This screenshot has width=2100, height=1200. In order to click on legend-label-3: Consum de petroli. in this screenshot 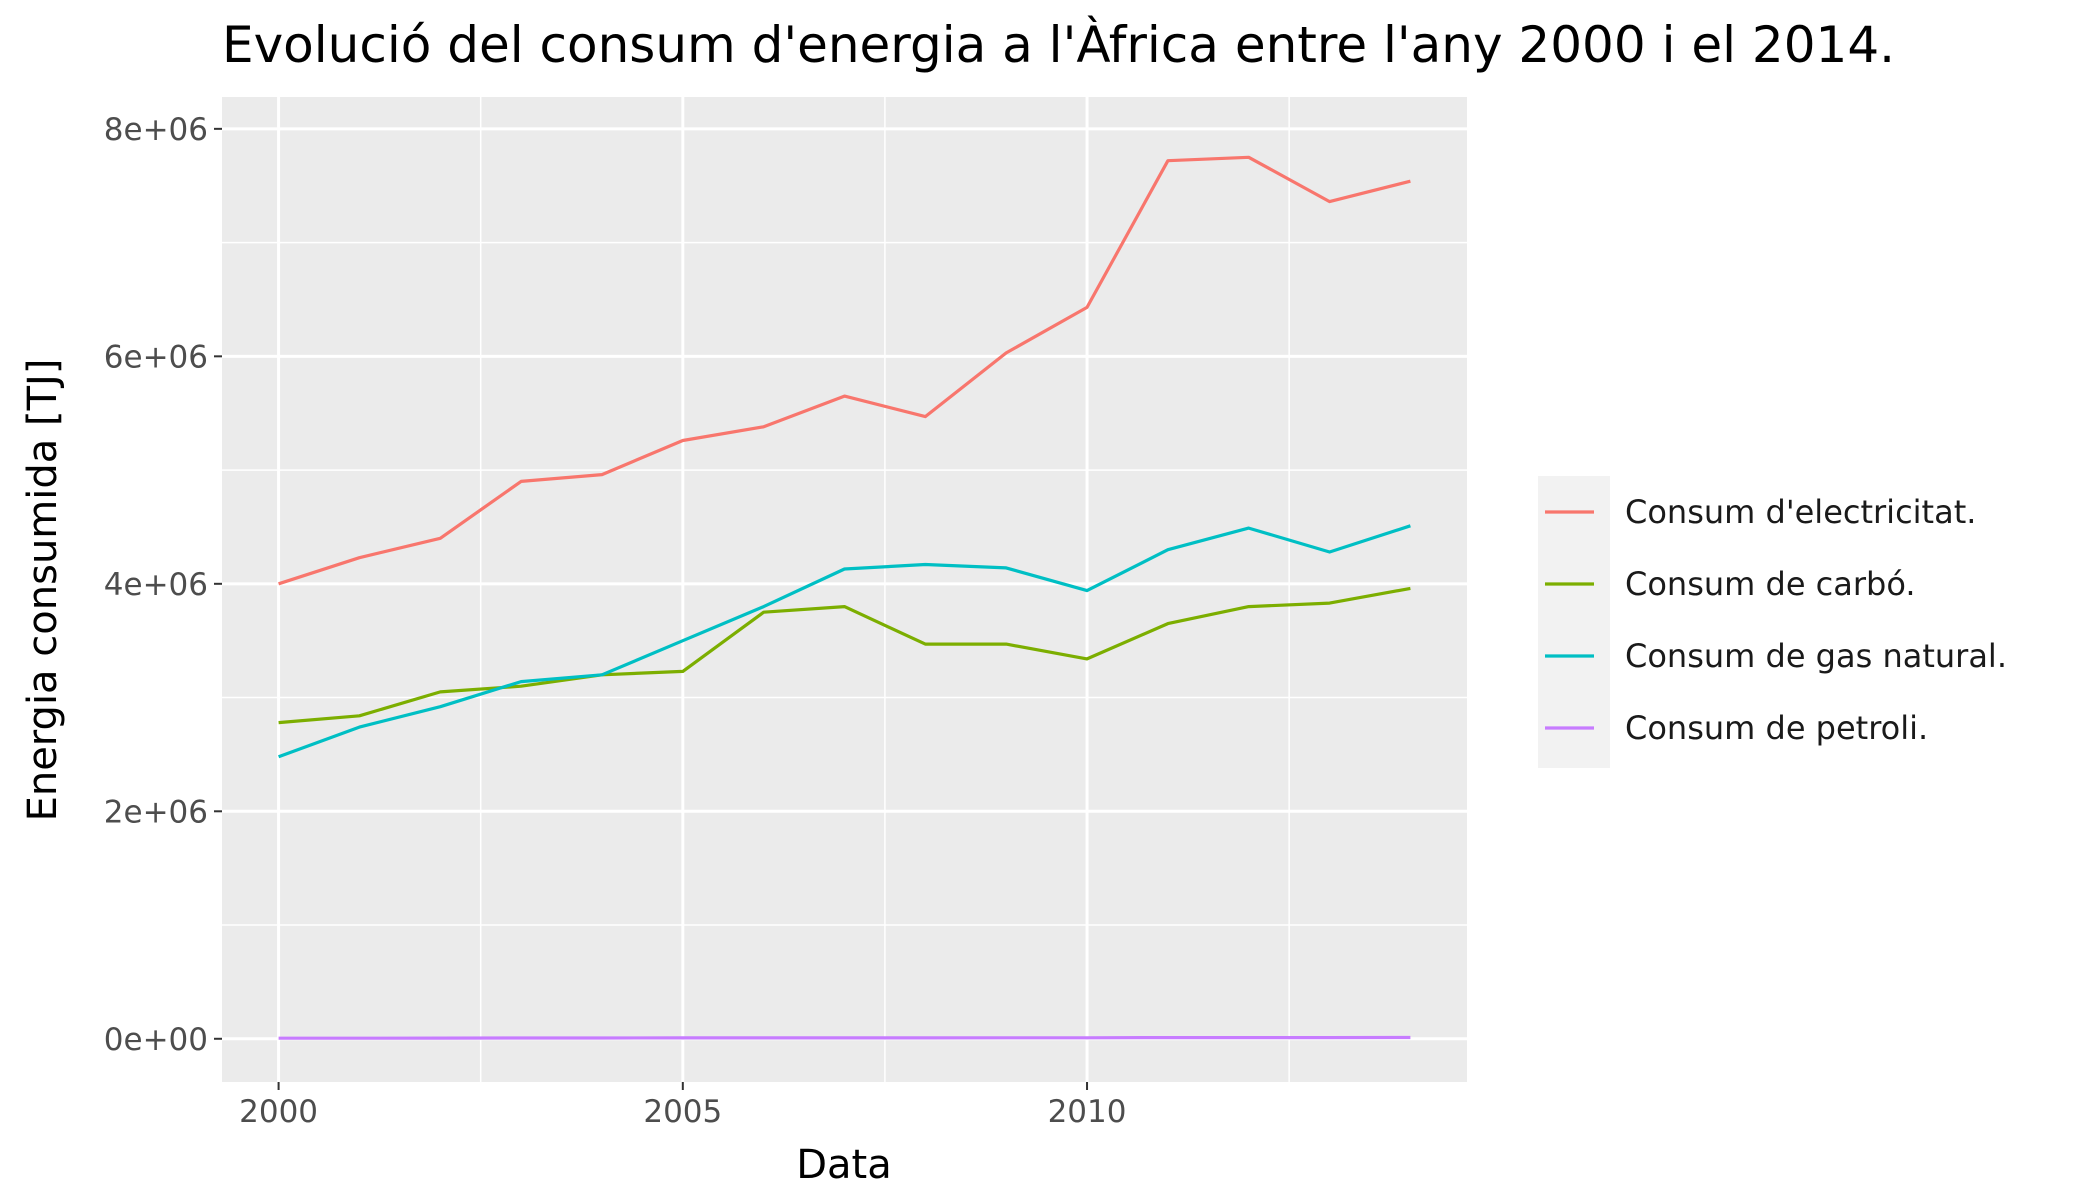, I will do `click(1776, 728)`.